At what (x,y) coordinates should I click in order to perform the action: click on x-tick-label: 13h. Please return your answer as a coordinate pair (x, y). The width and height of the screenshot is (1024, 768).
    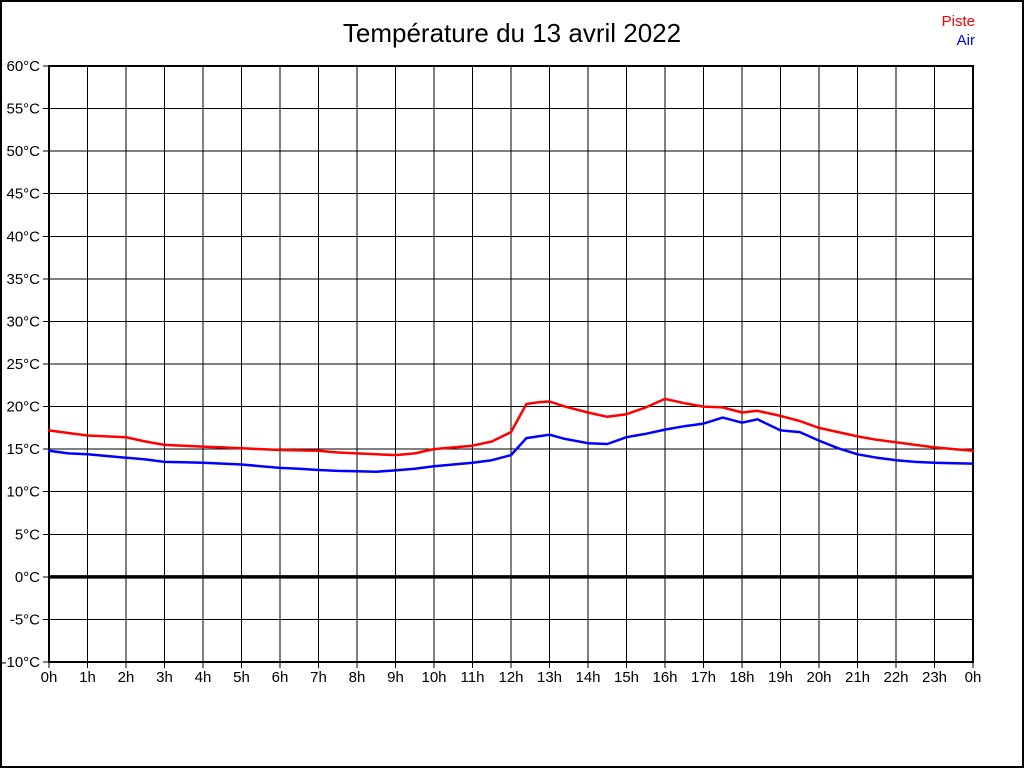
    Looking at the image, I should click on (549, 677).